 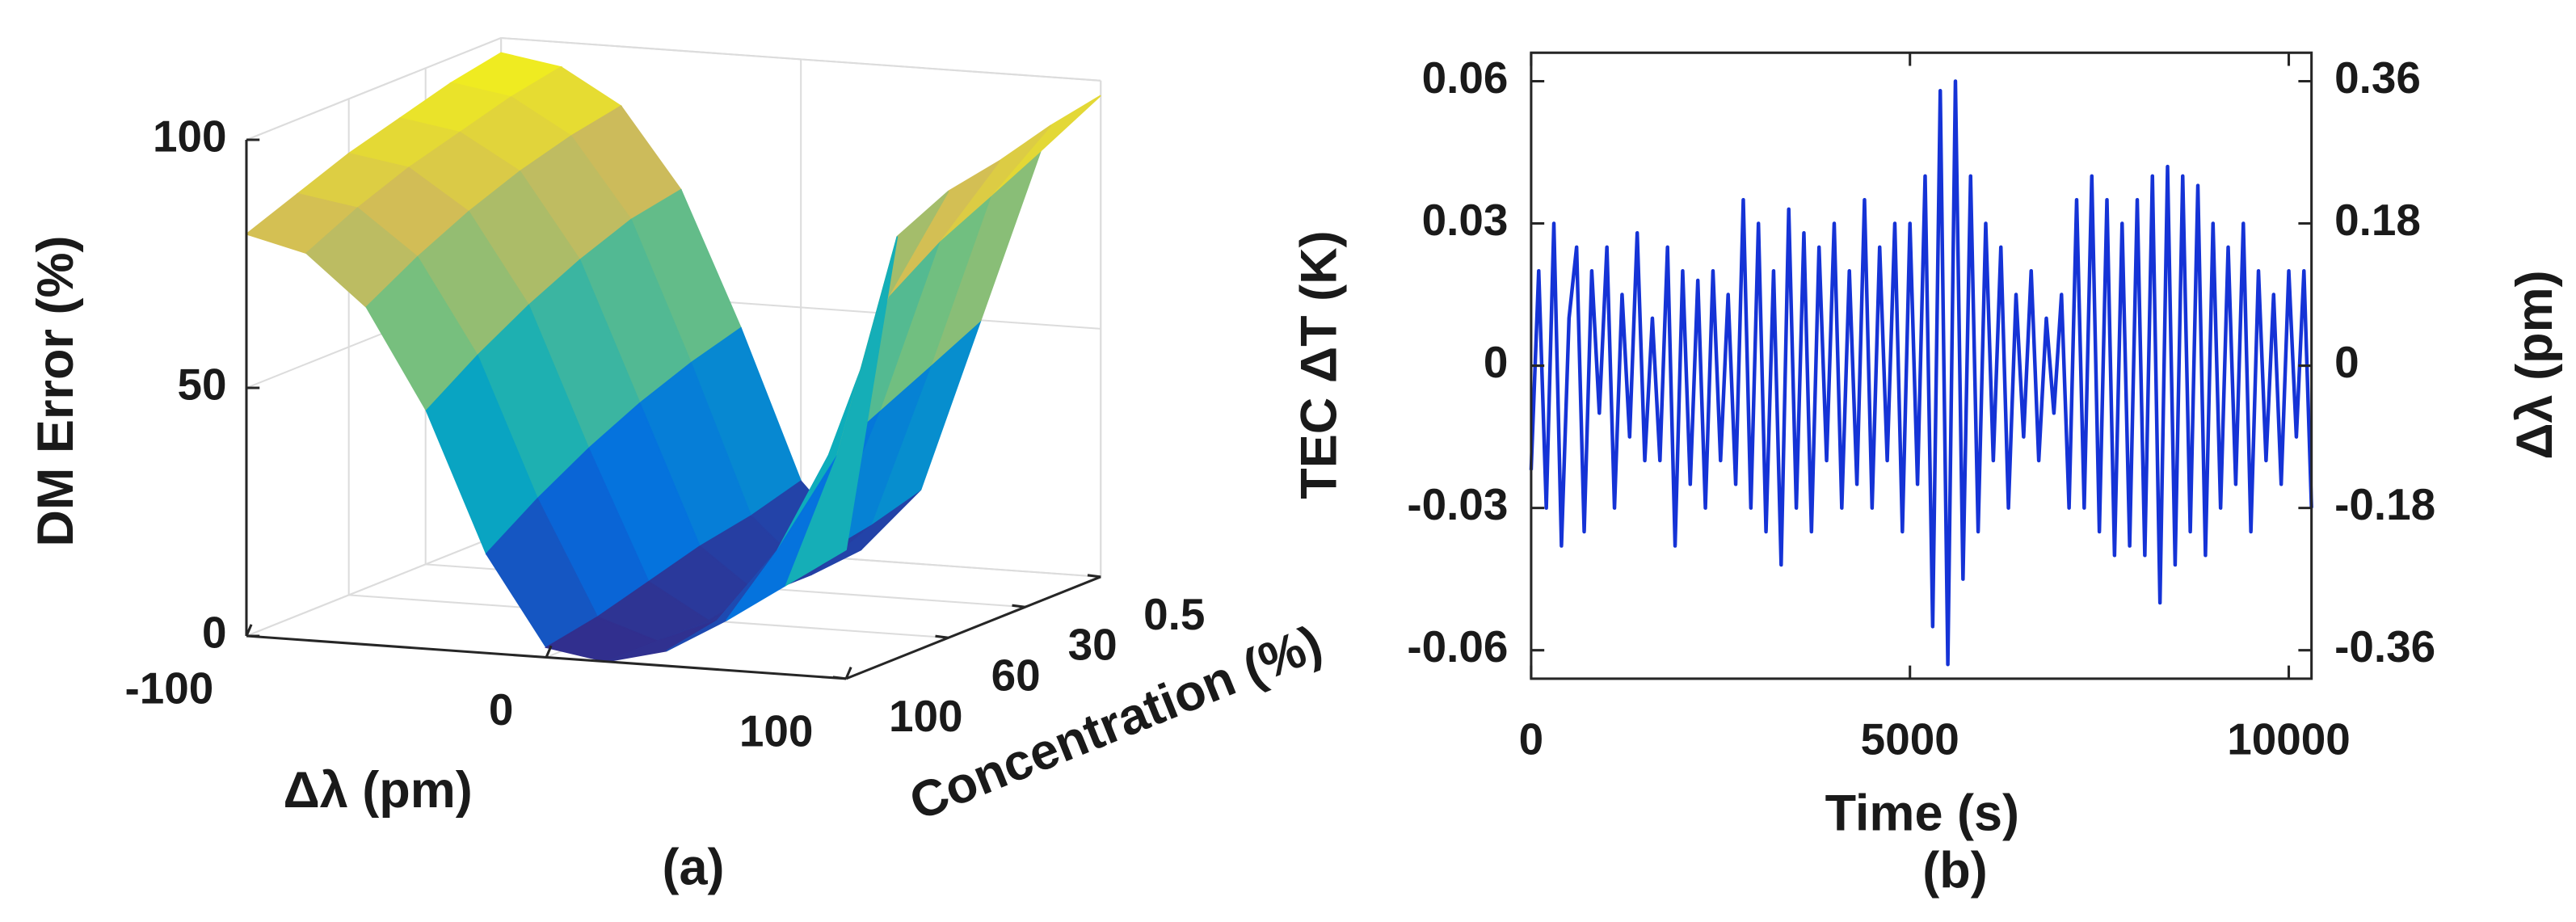 What do you see at coordinates (1457, 646) in the screenshot?
I see `y-tick-label: -0.06` at bounding box center [1457, 646].